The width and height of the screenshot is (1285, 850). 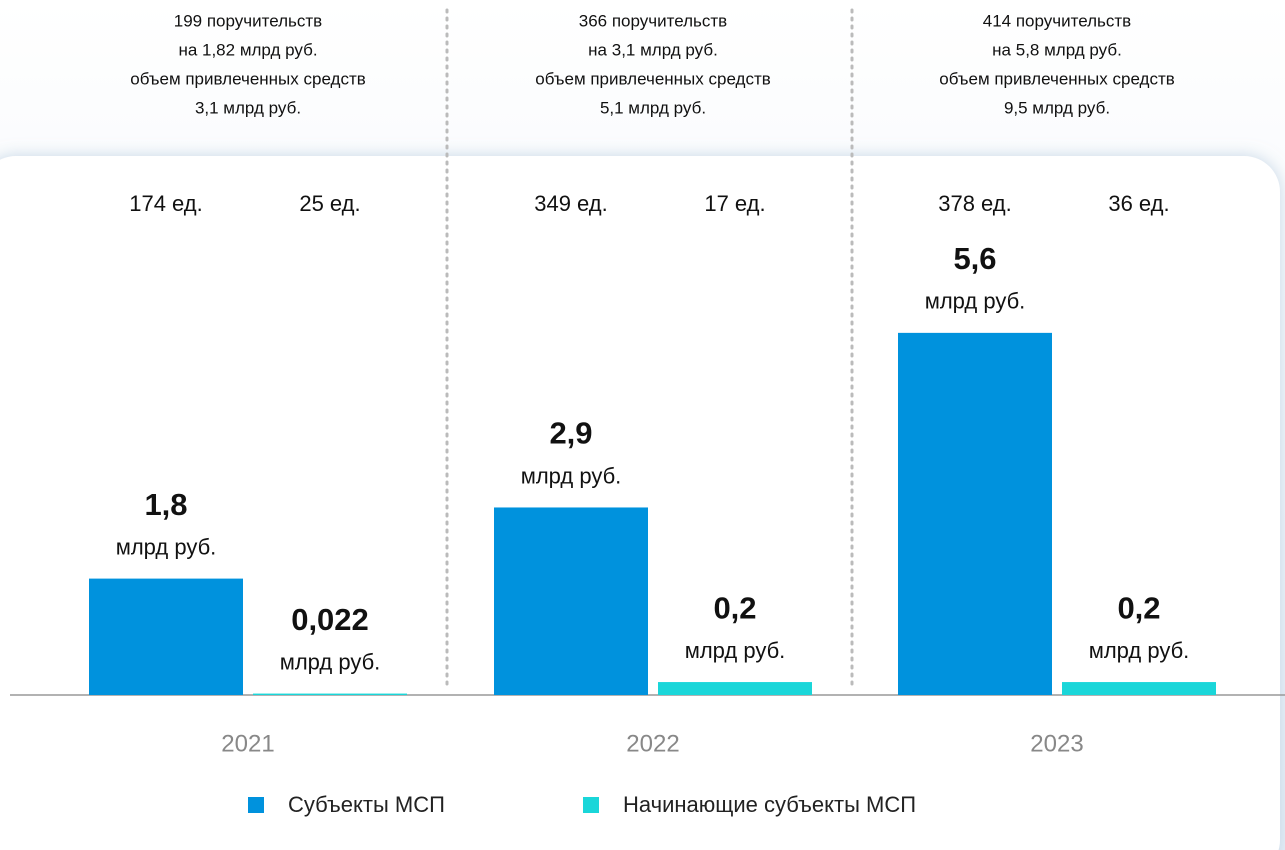 I want to click on count-label: 349 ед., so click(x=571, y=203).